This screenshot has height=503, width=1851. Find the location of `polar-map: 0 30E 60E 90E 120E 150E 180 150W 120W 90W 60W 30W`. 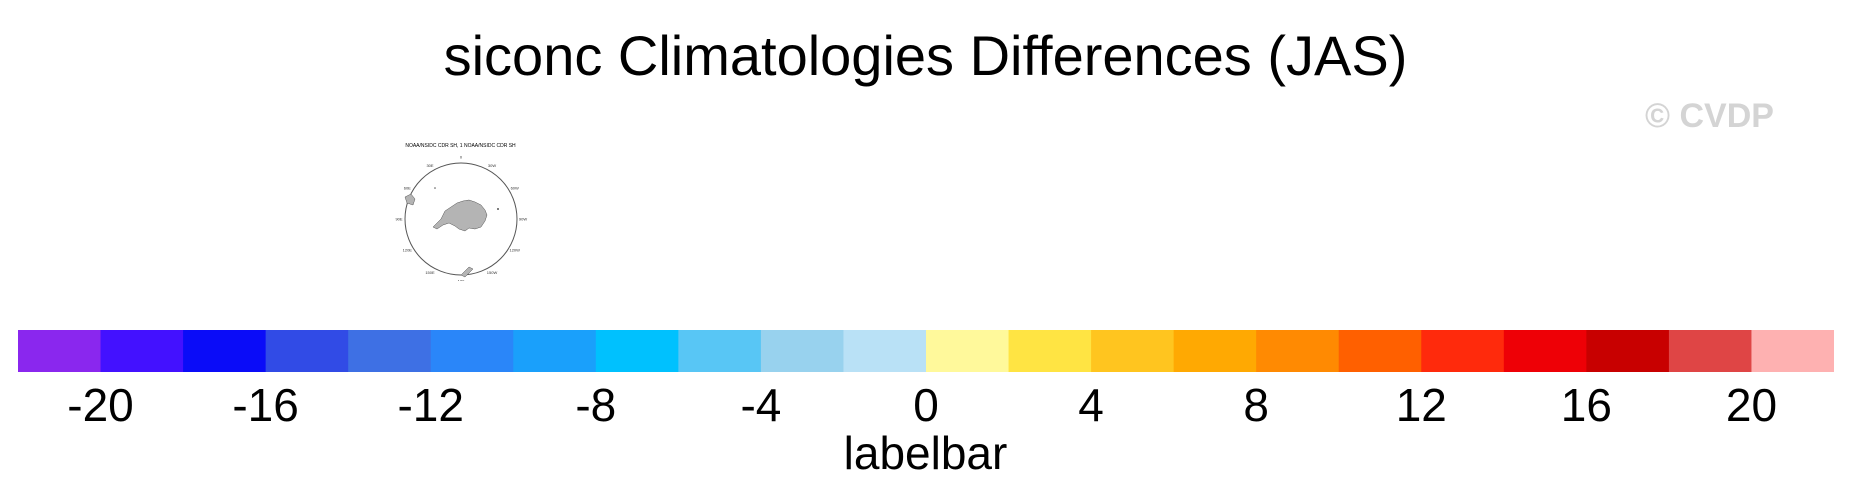

polar-map: 0 30E 60E 90E 120E 150E 180 150W 120W 90W 60W 30W is located at coordinates (461, 218).